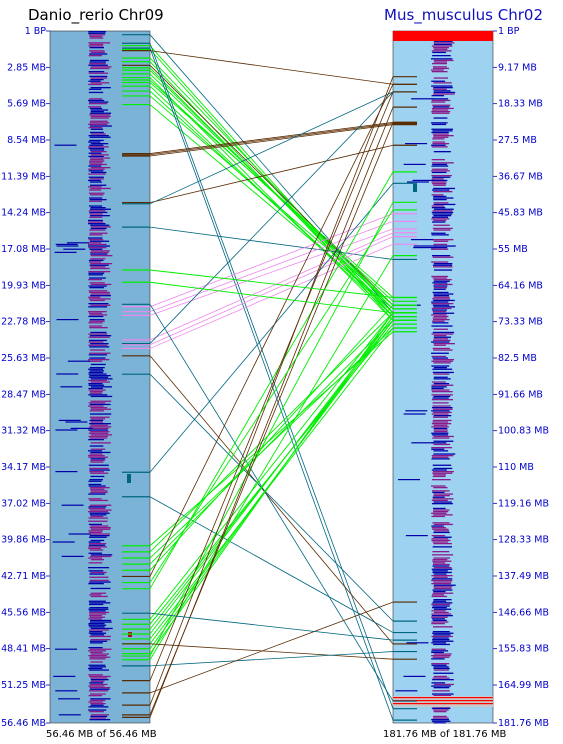 The height and width of the screenshot is (744, 563). What do you see at coordinates (23, 394) in the screenshot?
I see `left-tick-label: 28.47 MB` at bounding box center [23, 394].